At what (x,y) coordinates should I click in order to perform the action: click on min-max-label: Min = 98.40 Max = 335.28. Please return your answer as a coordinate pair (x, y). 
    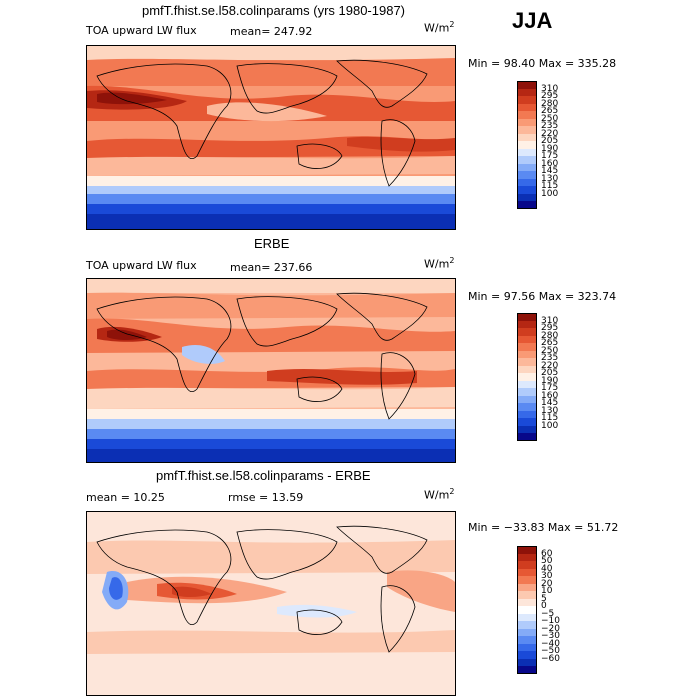
    Looking at the image, I should click on (542, 63).